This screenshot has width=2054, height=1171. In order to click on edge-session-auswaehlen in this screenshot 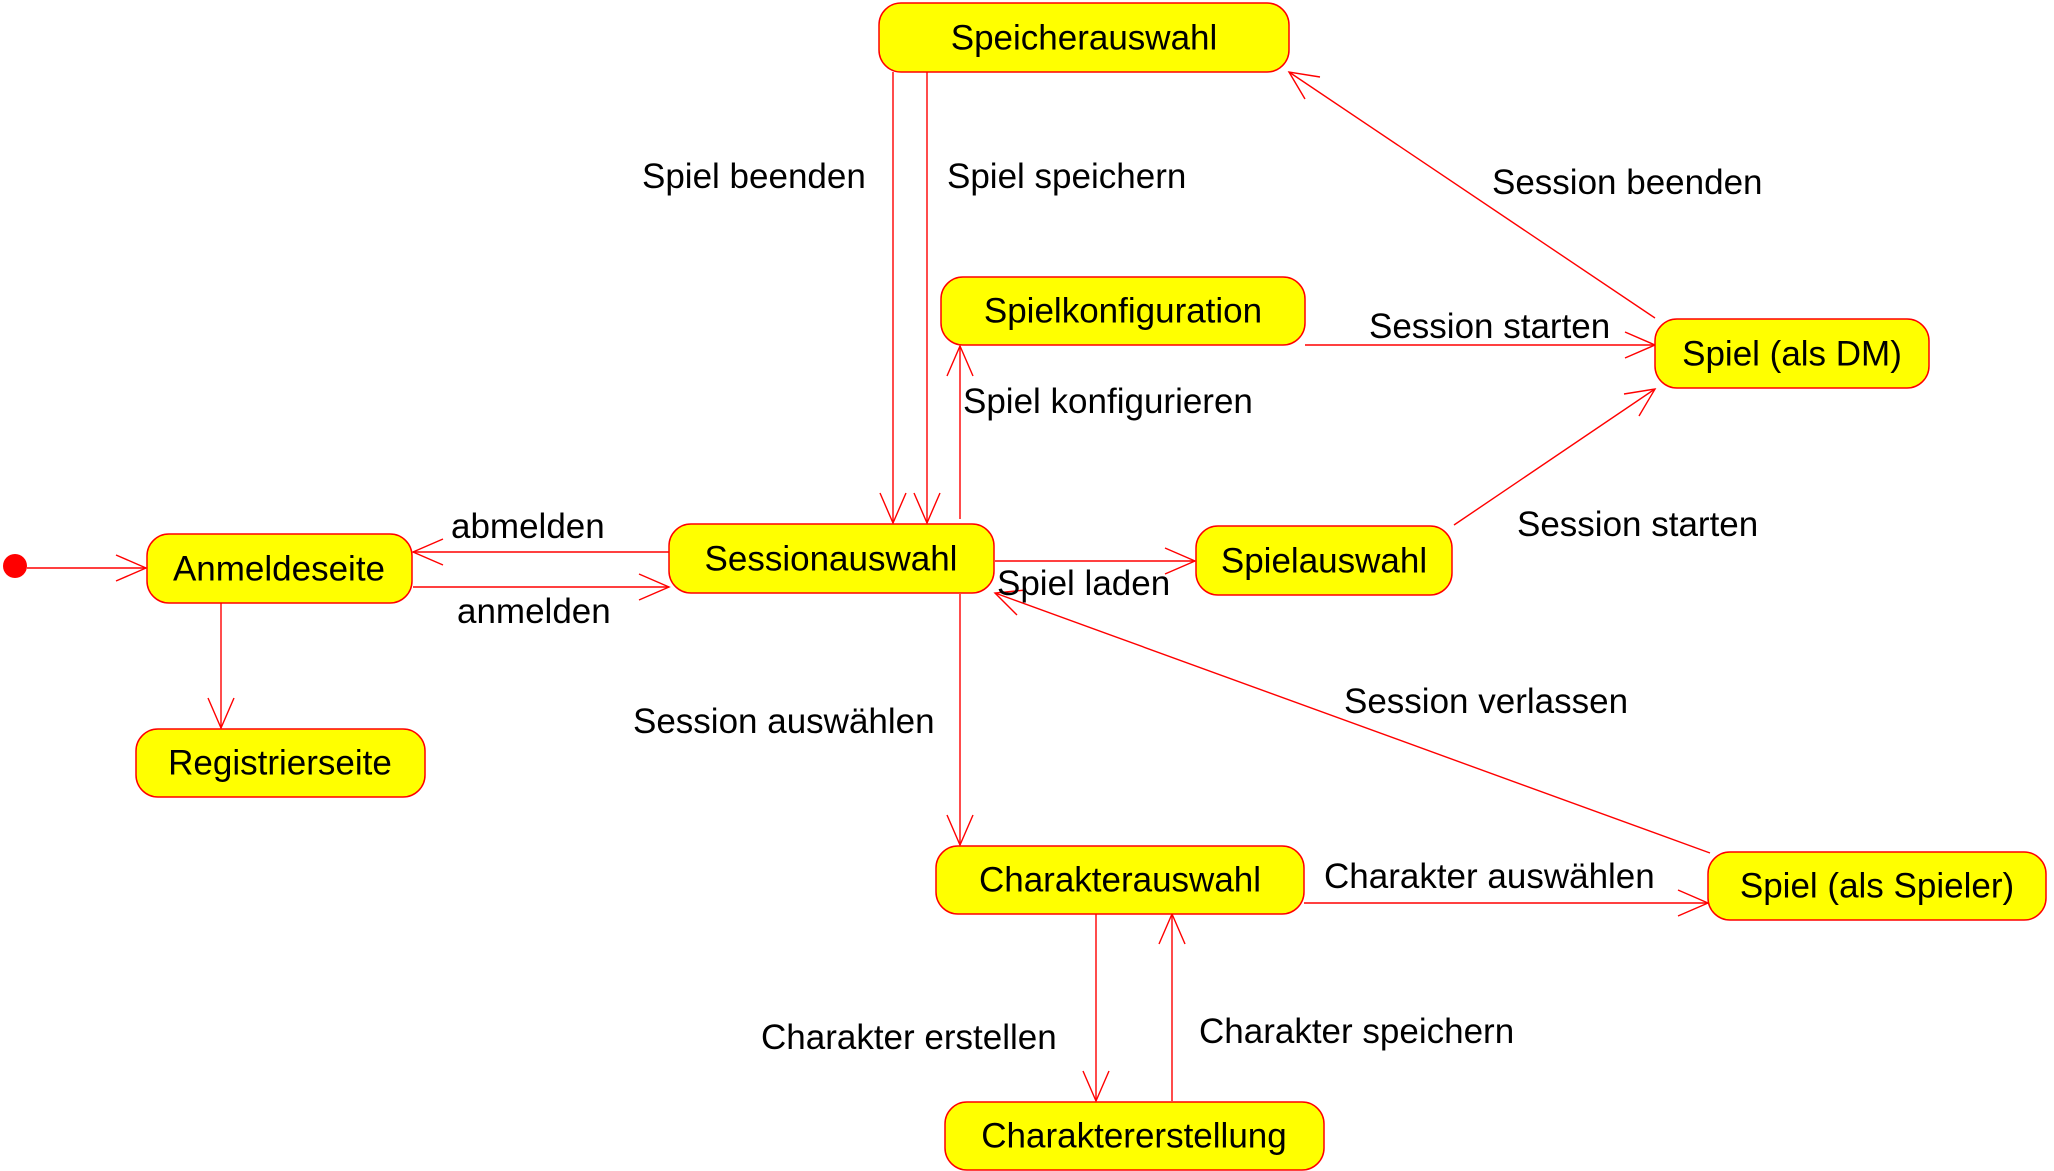, I will do `click(960, 720)`.